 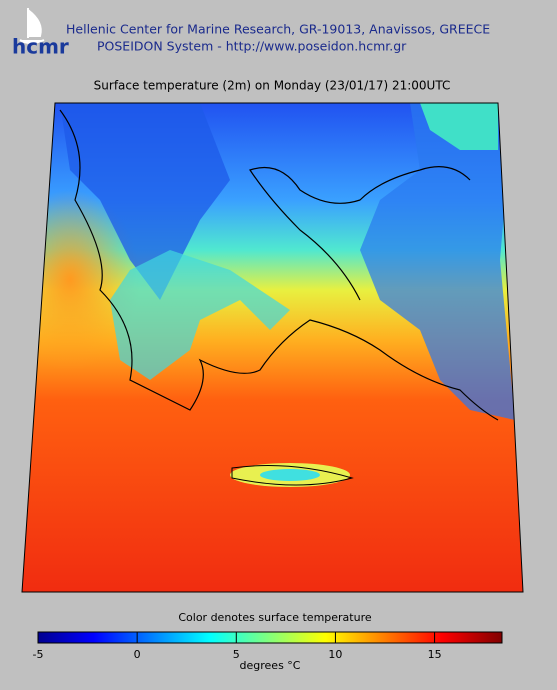 I want to click on sea-region, so click(x=459, y=126).